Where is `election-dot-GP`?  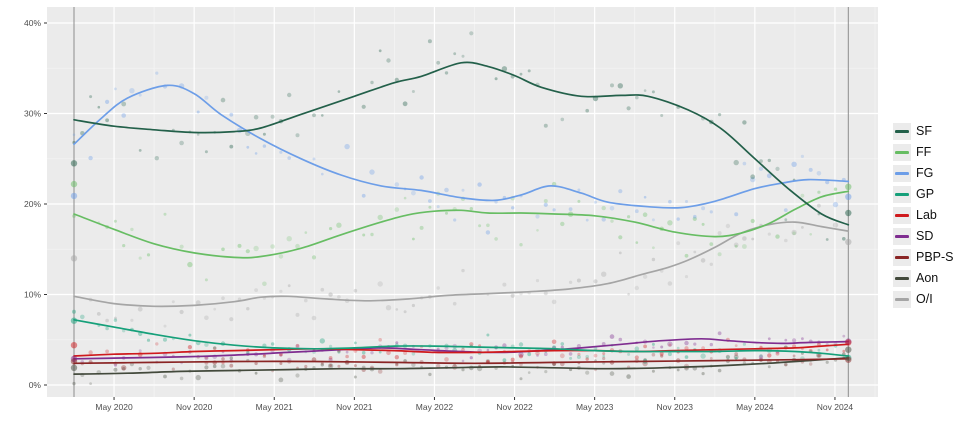
election-dot-GP is located at coordinates (74, 320).